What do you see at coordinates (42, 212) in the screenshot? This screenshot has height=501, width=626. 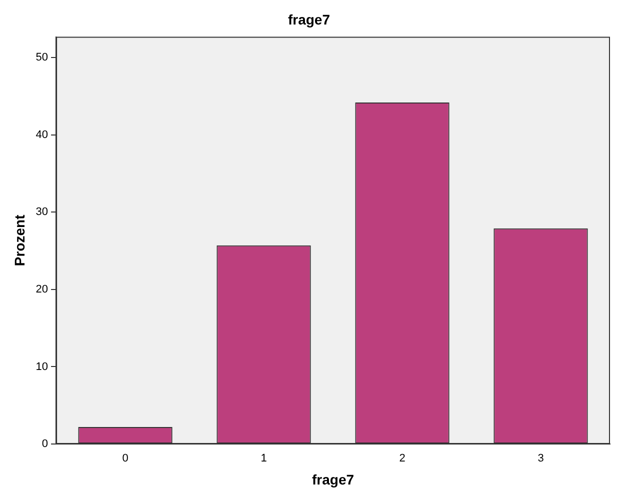 I see `y-tick-label: 30` at bounding box center [42, 212].